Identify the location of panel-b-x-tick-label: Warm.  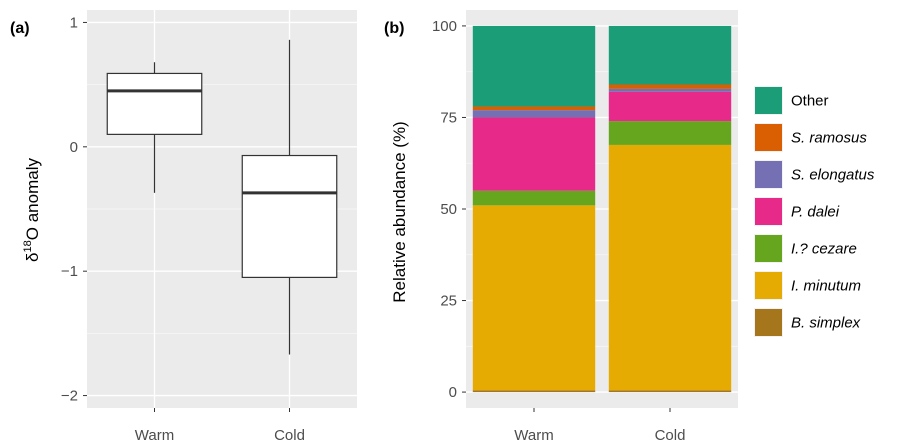
(533, 435).